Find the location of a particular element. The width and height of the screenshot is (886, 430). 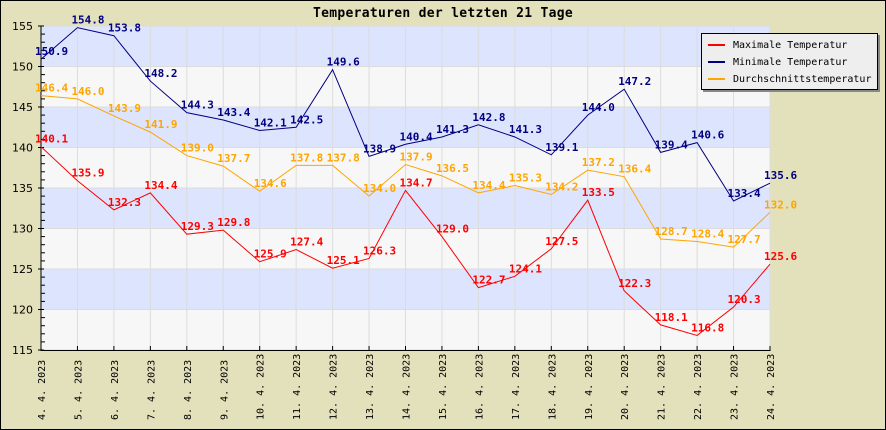

data-label: 134.0 is located at coordinates (379, 188).